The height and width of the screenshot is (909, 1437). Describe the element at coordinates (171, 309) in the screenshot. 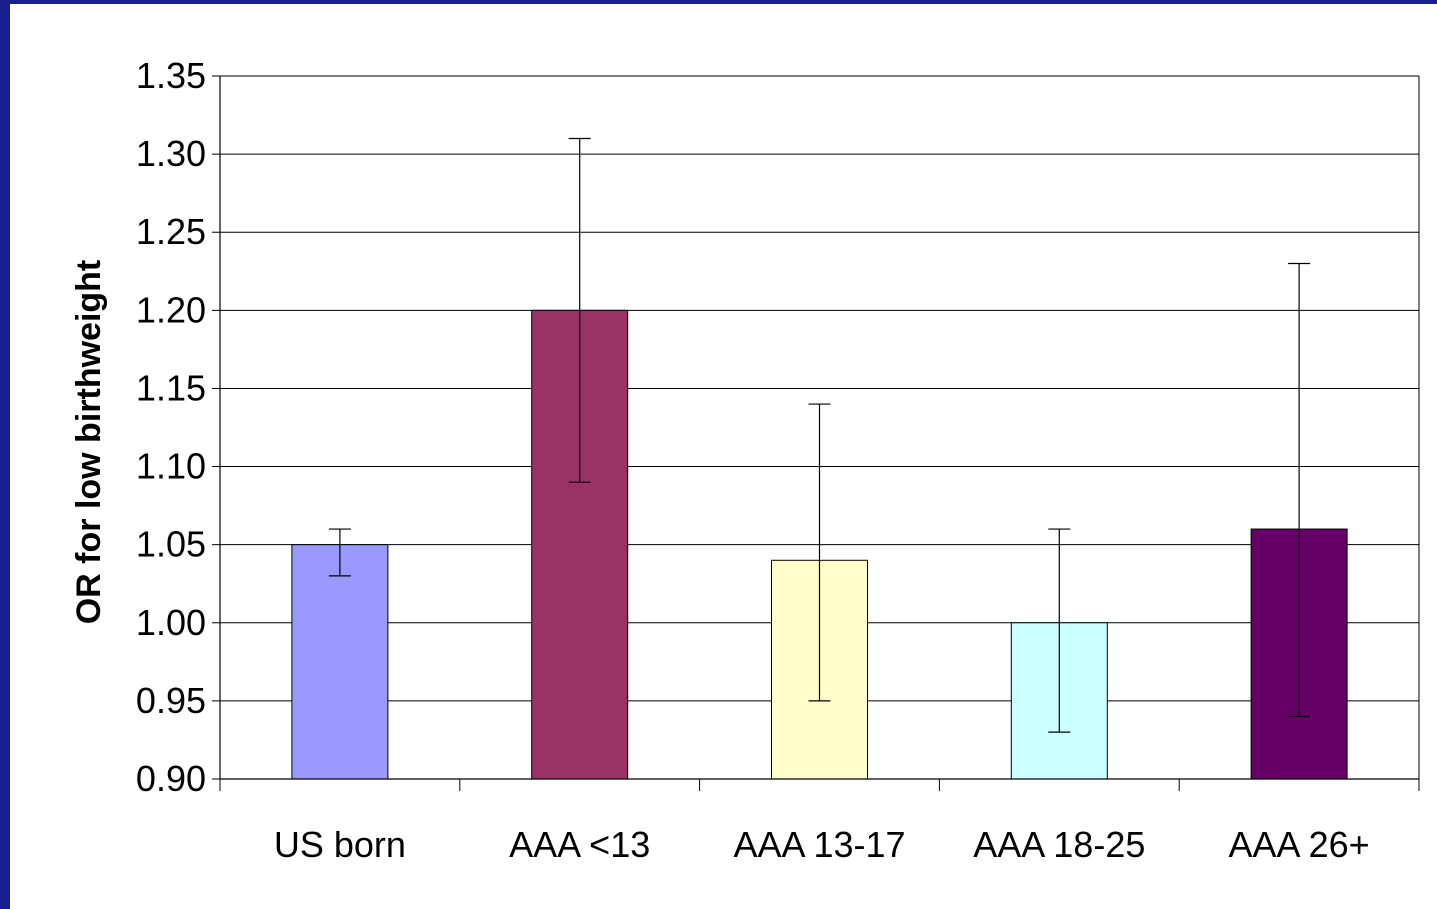

I see `y-tick-label: 1.20` at that location.